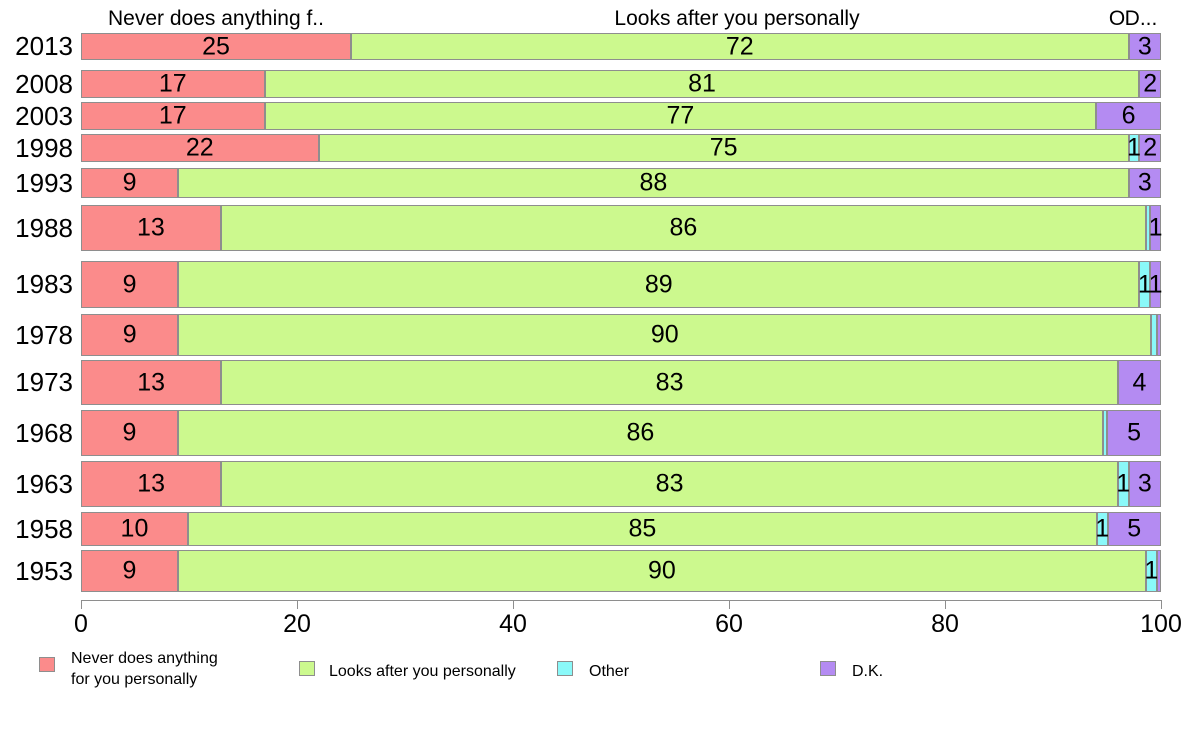  I want to click on bar-value-label: 81, so click(702, 83).